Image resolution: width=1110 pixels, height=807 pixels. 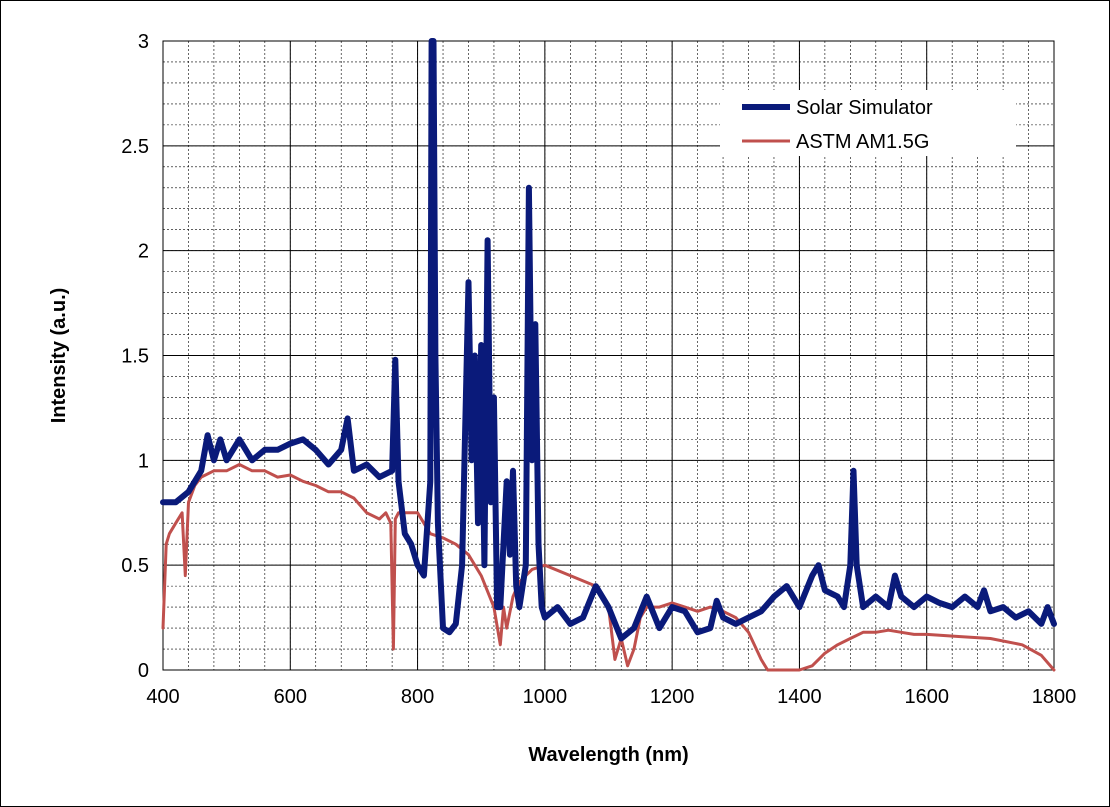 I want to click on legend: Solar Simulator ASTM AM1.5G, so click(x=868, y=123).